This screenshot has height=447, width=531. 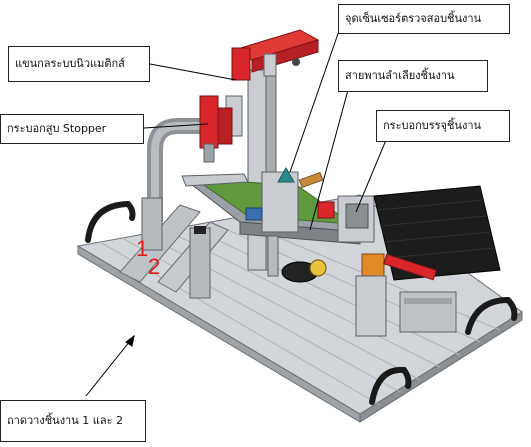 What do you see at coordinates (326, 210) in the screenshot?
I see `red-workpiece` at bounding box center [326, 210].